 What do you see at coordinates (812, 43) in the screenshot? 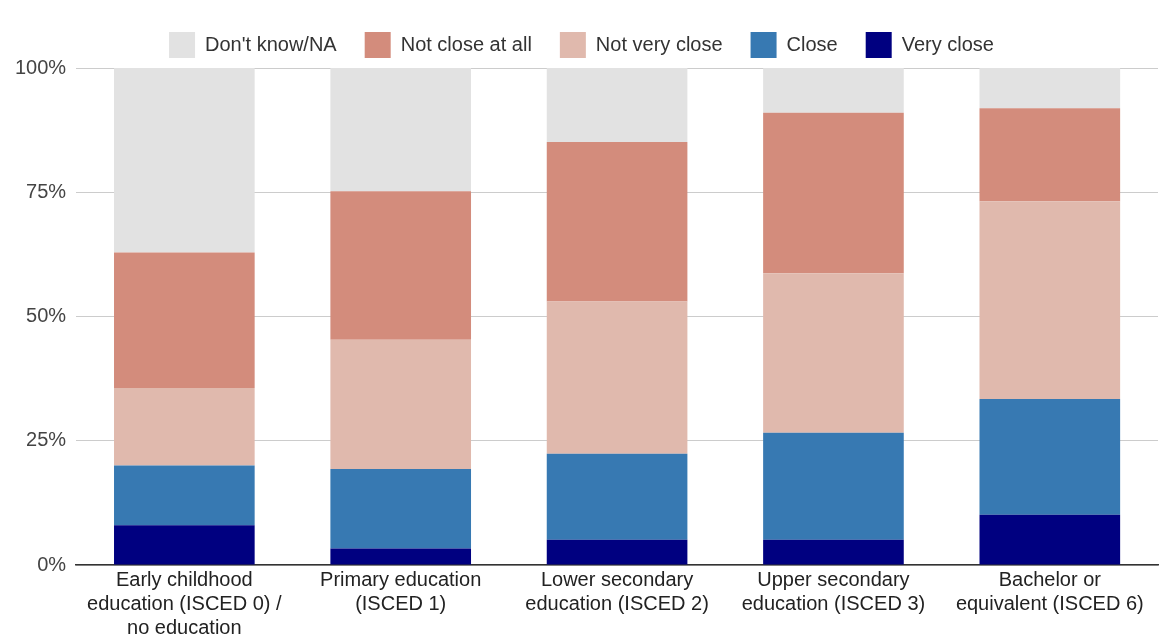
I see `legend-label: Close` at bounding box center [812, 43].